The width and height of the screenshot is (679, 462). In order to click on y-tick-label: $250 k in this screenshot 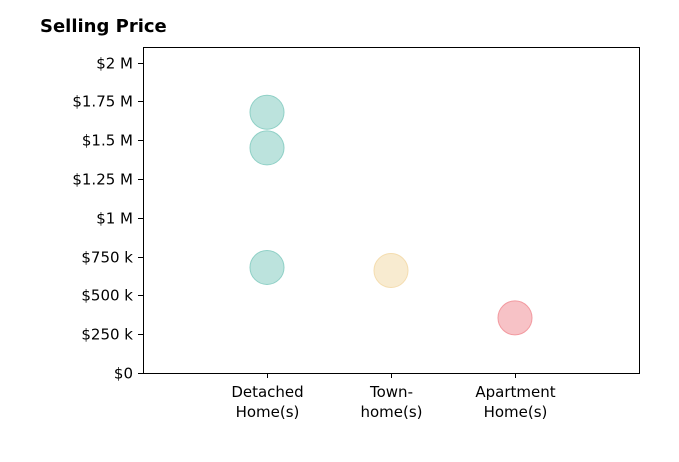, I will do `click(107, 335)`.